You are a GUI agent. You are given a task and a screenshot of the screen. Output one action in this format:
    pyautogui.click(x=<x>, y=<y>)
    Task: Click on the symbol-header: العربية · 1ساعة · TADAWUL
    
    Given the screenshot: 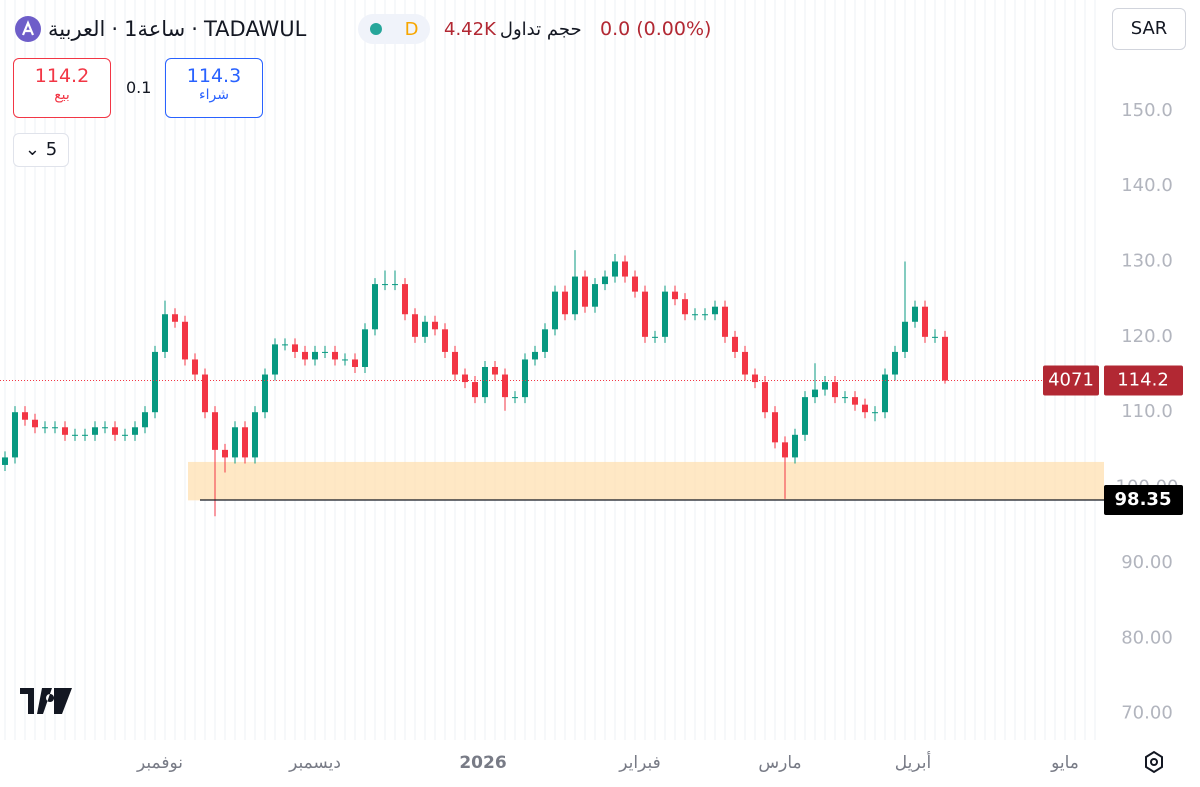 What is the action you would take?
    pyautogui.click(x=160, y=29)
    